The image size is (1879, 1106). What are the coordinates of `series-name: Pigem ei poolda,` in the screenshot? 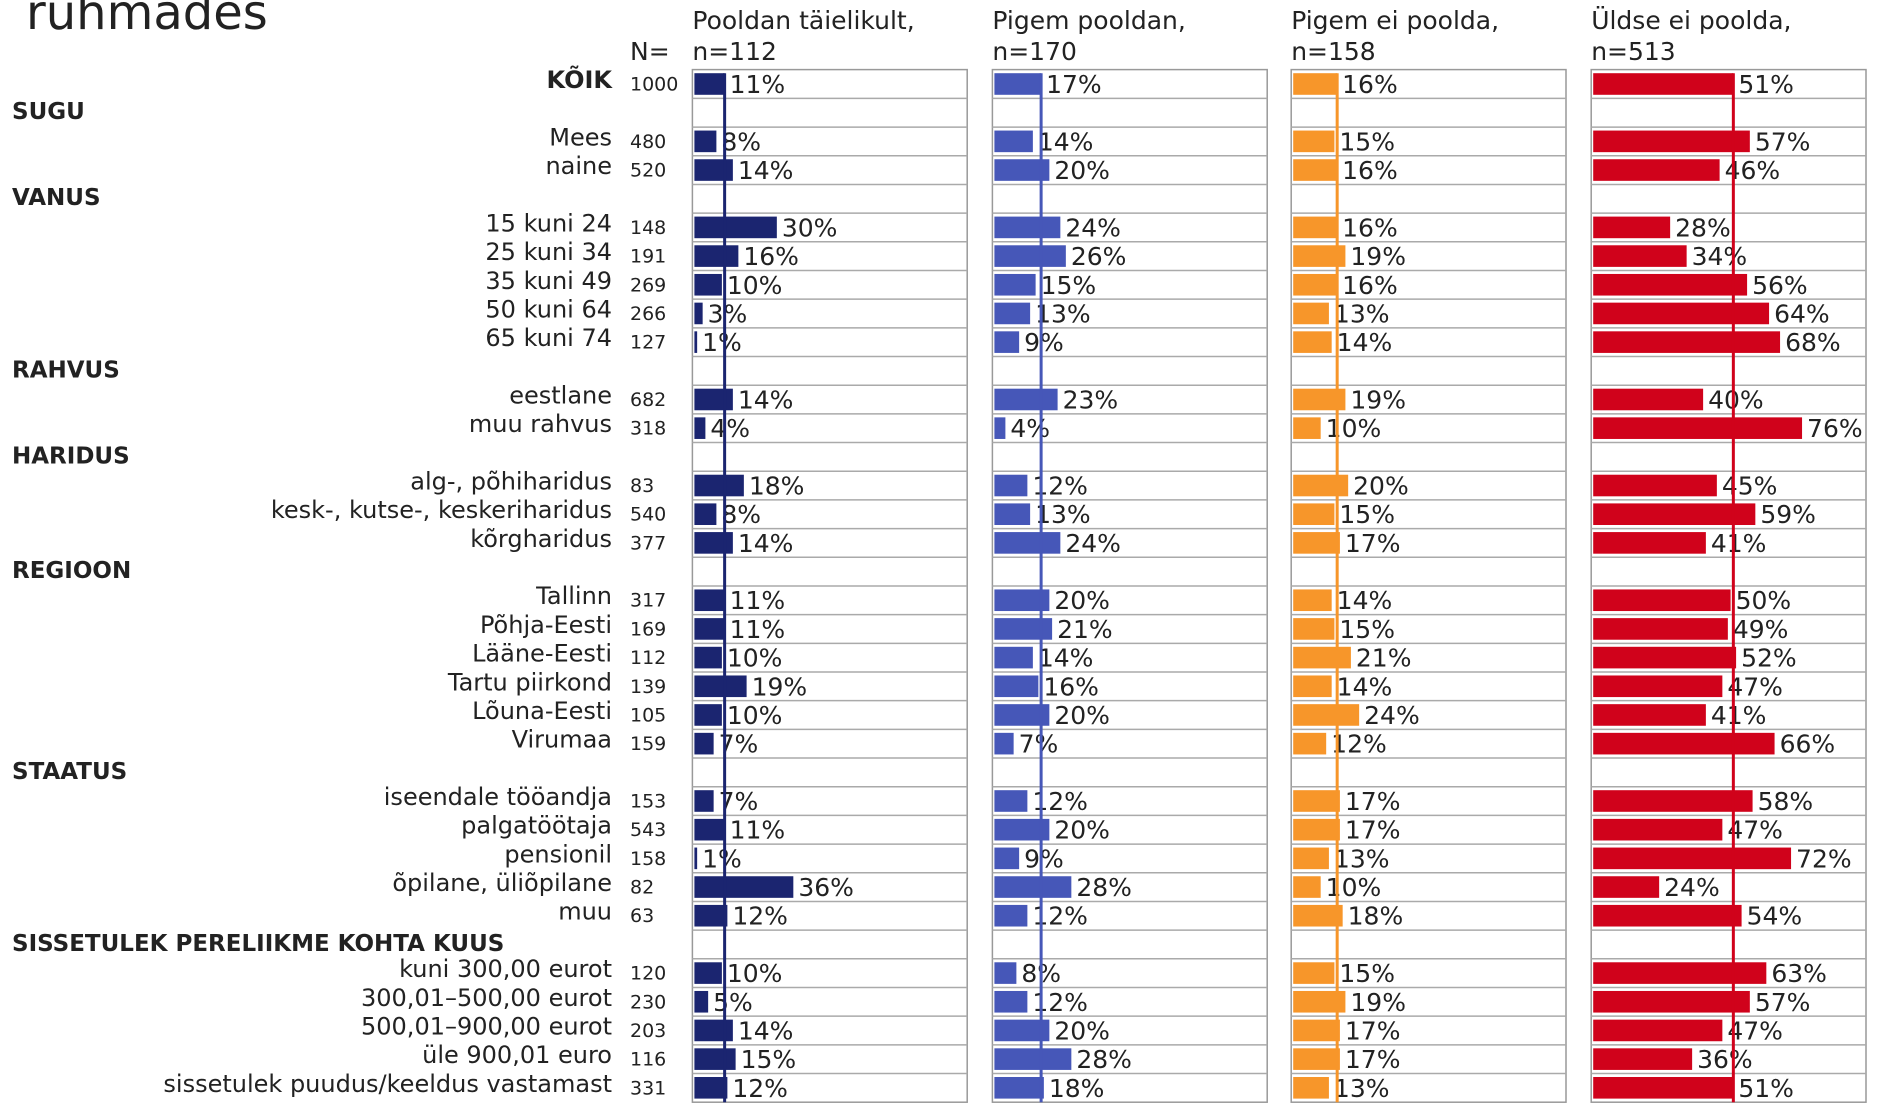 It's located at (1395, 20).